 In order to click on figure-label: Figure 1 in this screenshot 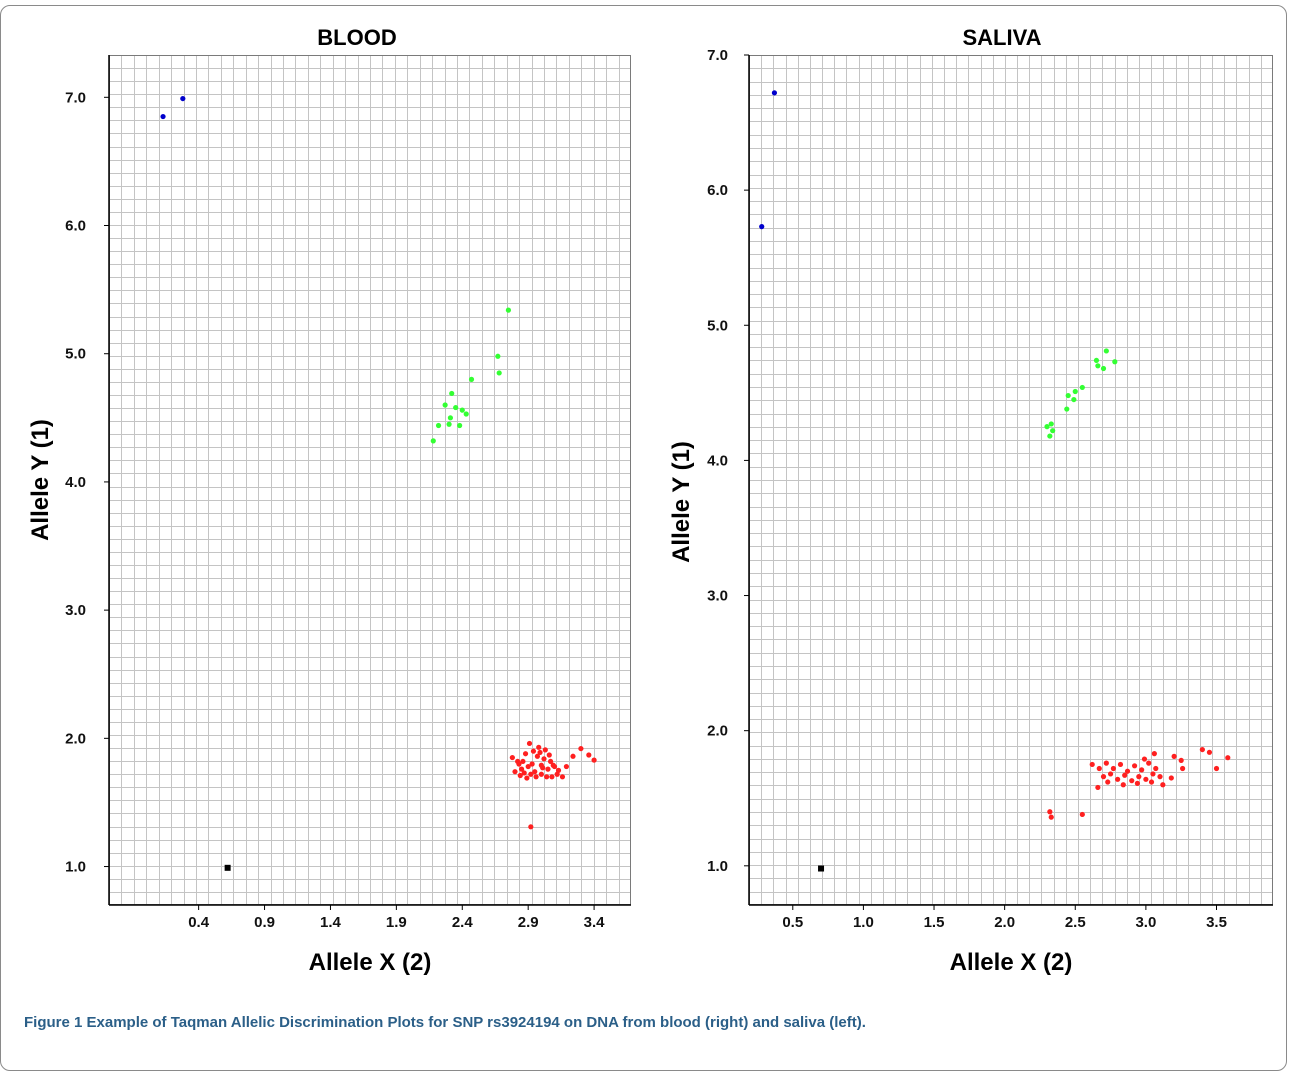, I will do `click(53, 1022)`.